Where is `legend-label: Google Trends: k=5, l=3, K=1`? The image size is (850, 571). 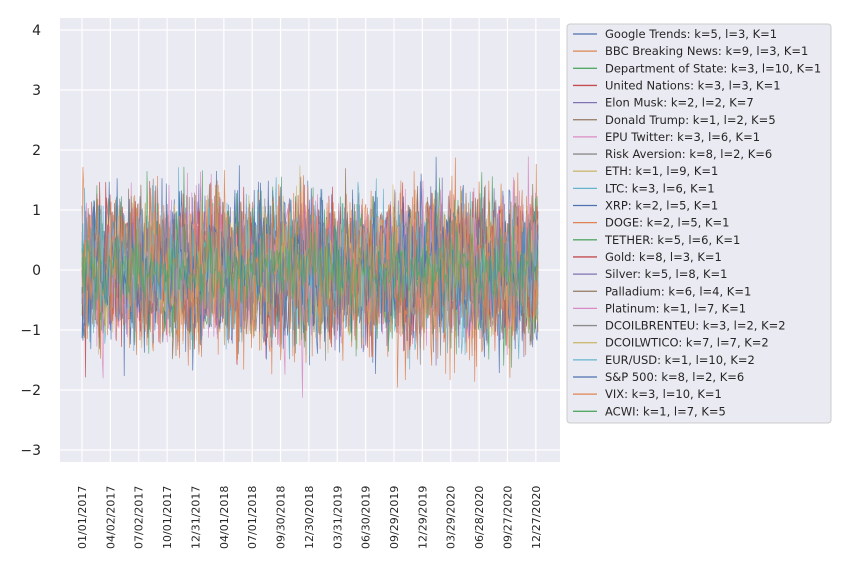
legend-label: Google Trends: k=5, l=3, K=1 is located at coordinates (691, 34).